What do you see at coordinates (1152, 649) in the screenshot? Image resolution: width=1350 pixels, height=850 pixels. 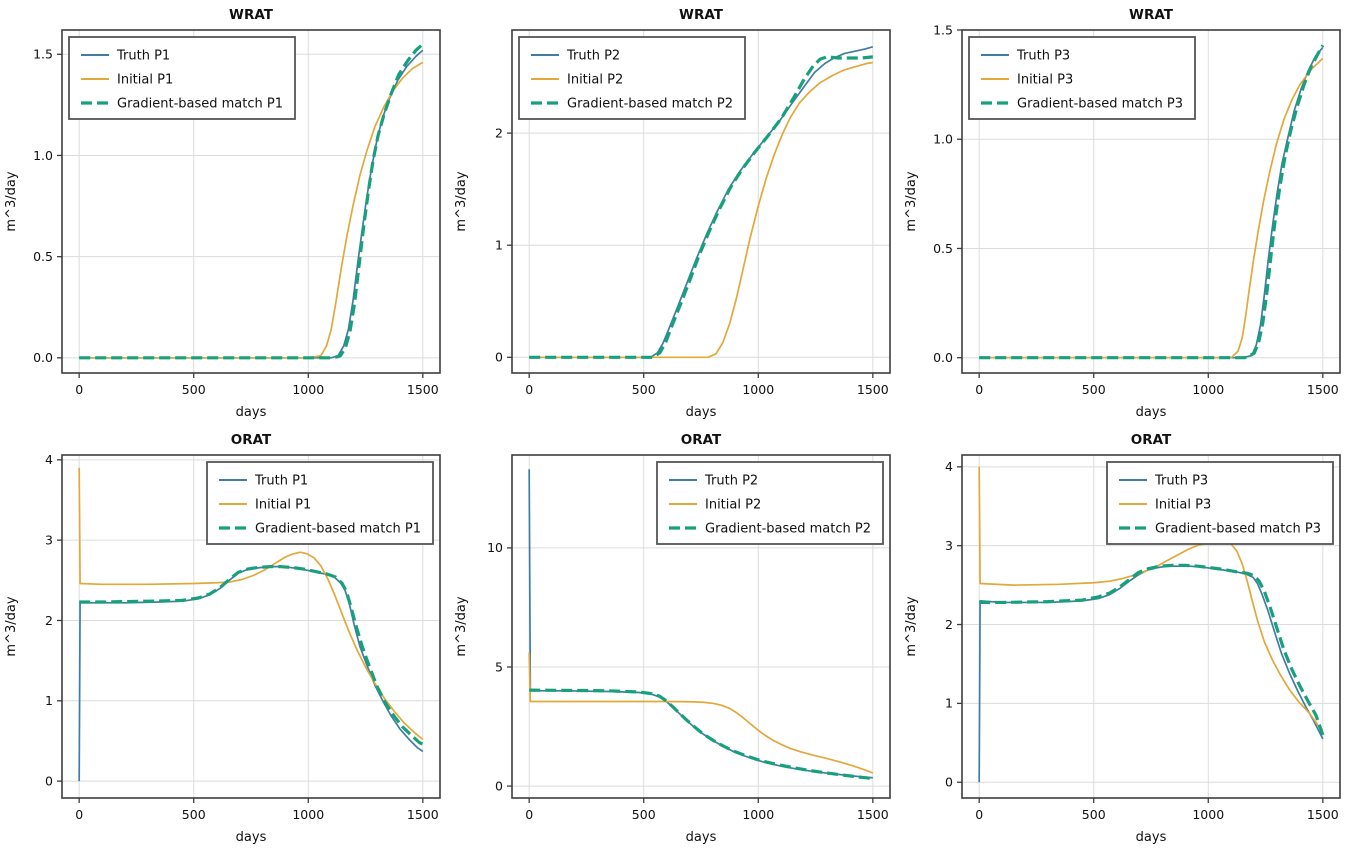 I see `series-gradient-based-match-p3` at bounding box center [1152, 649].